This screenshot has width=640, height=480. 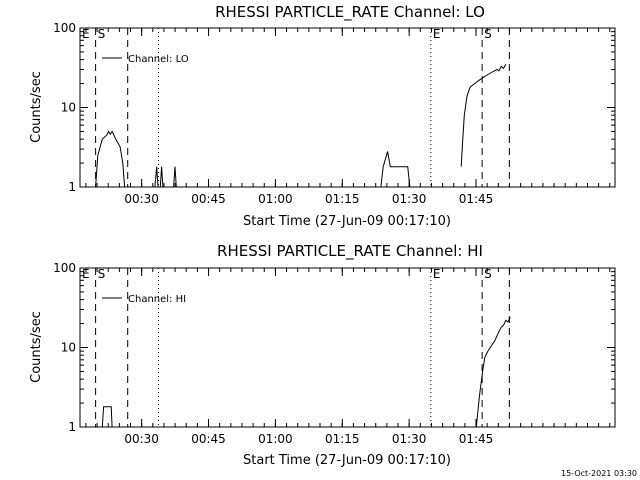 What do you see at coordinates (158, 59) in the screenshot?
I see `legend-label: Channel: LO` at bounding box center [158, 59].